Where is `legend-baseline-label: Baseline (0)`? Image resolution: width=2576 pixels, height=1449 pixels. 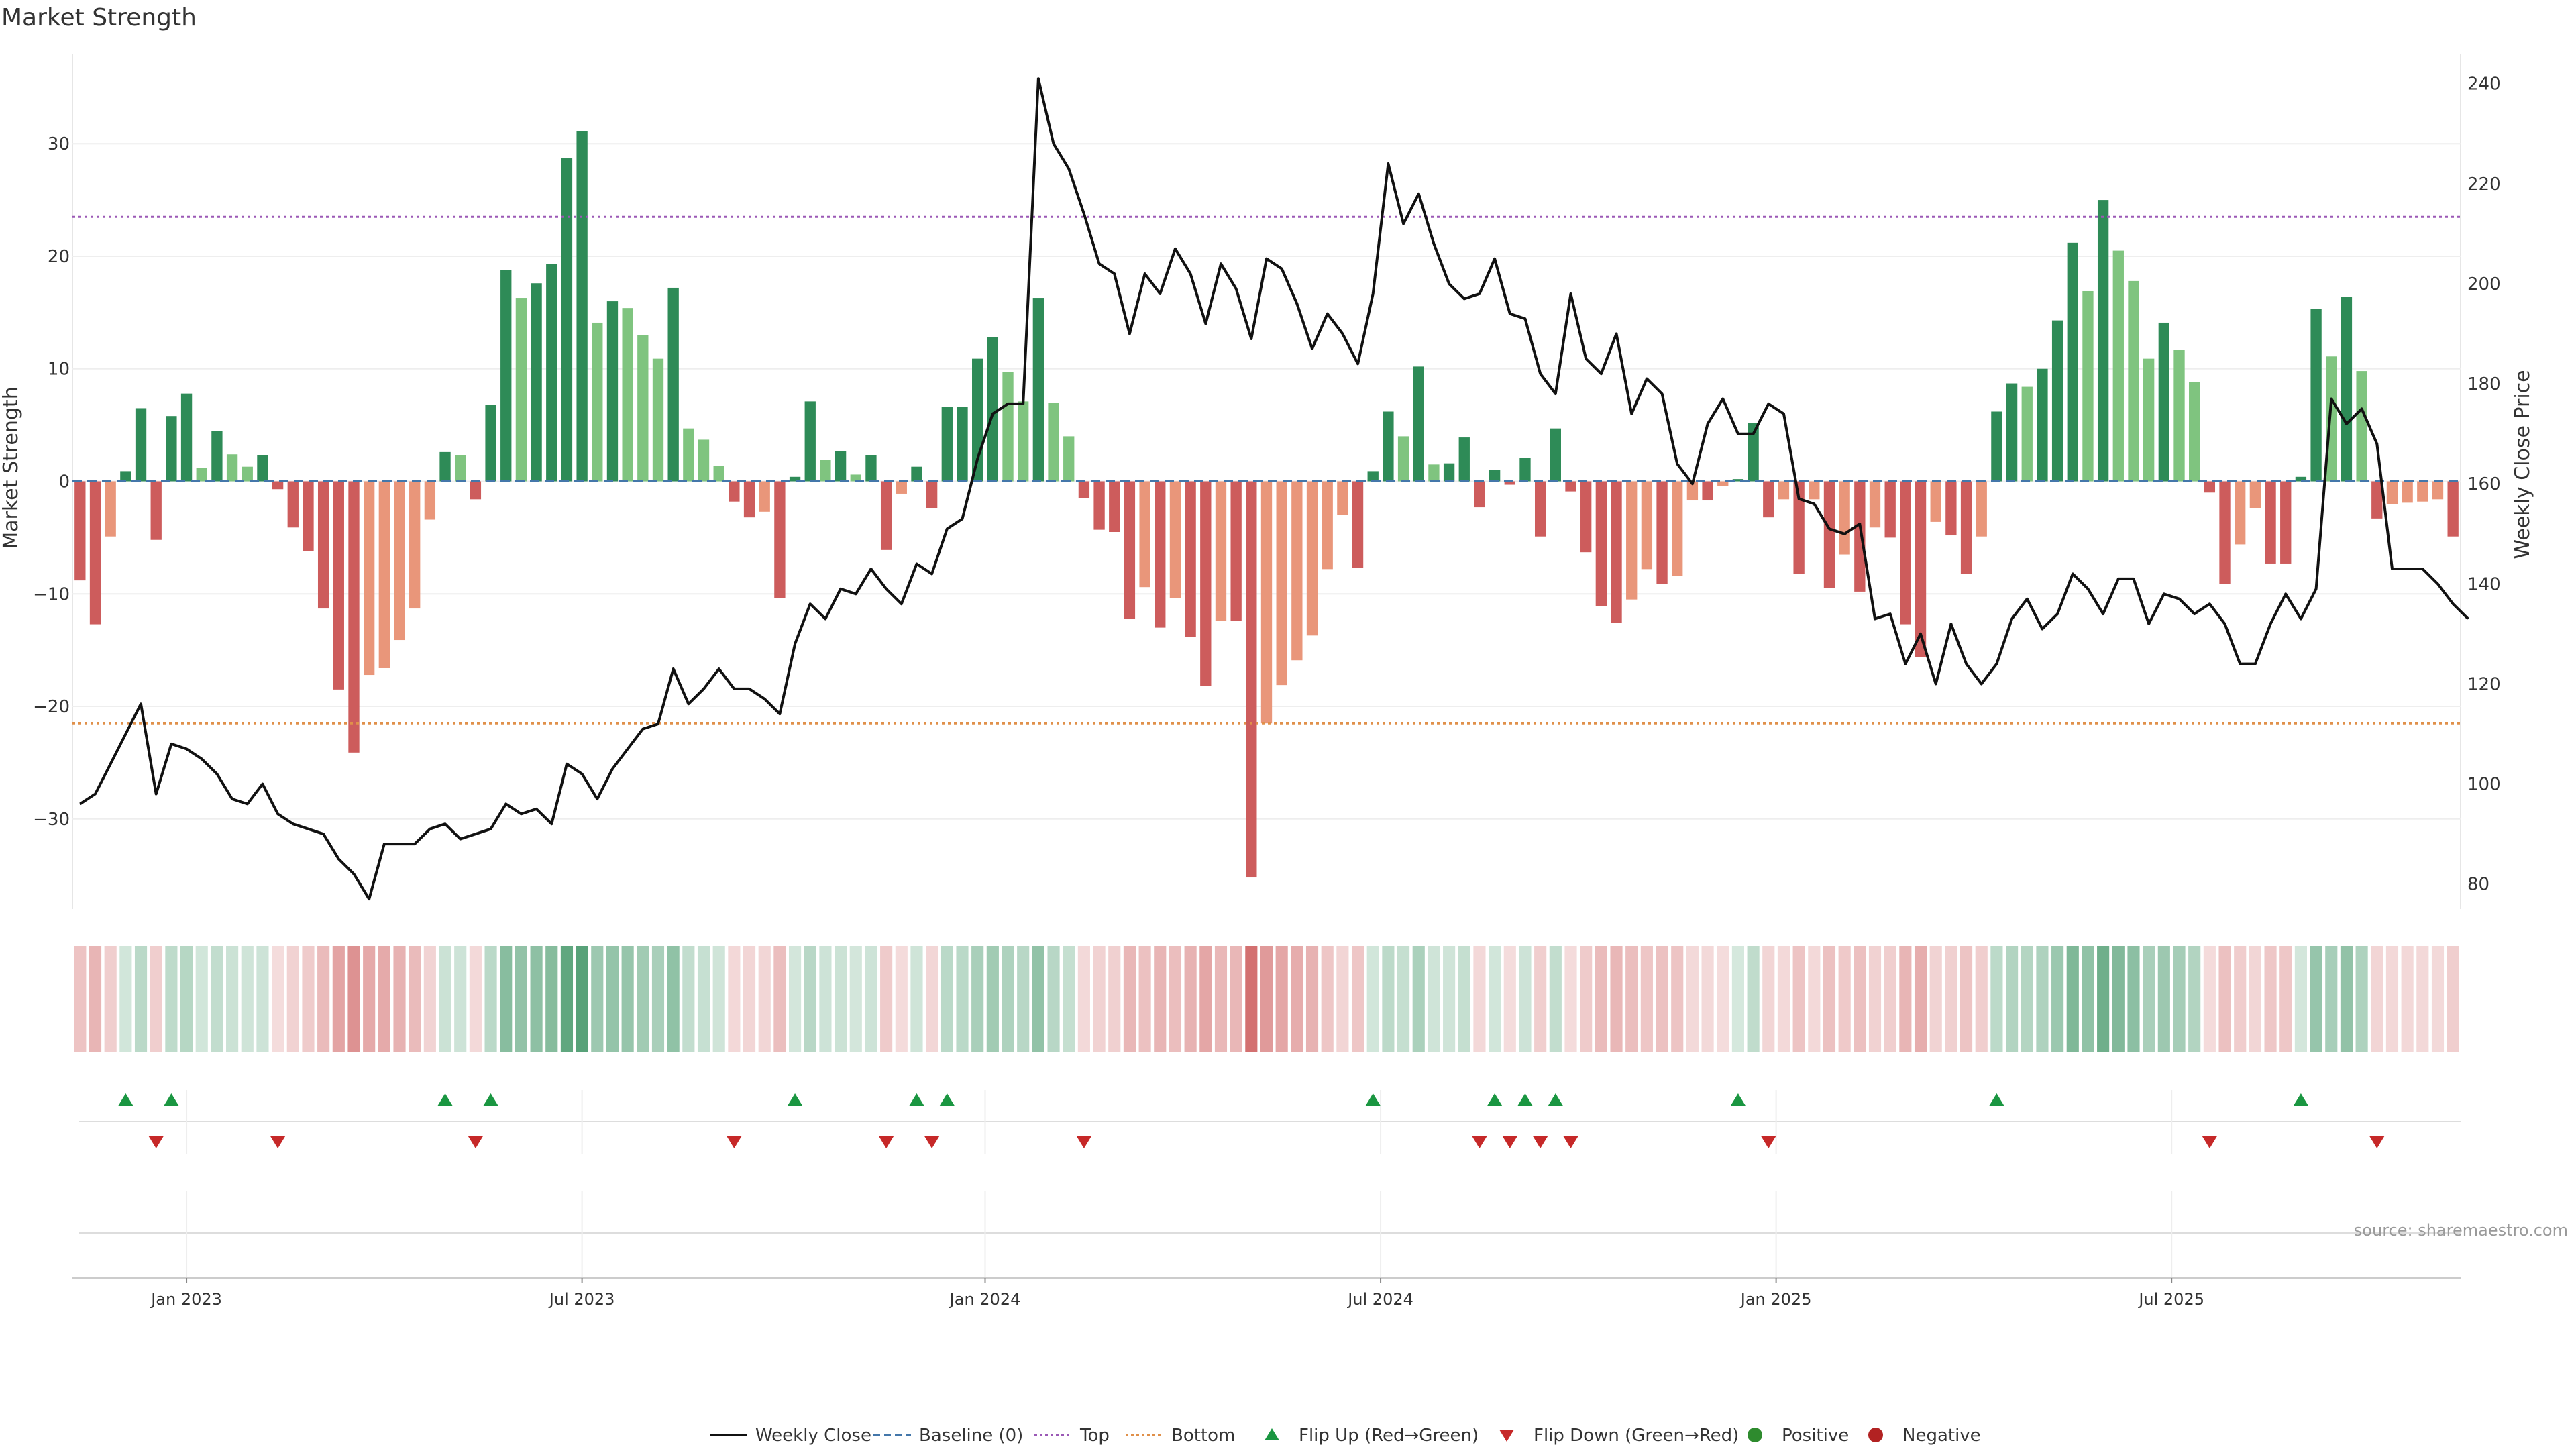 legend-baseline-label: Baseline (0) is located at coordinates (971, 1436).